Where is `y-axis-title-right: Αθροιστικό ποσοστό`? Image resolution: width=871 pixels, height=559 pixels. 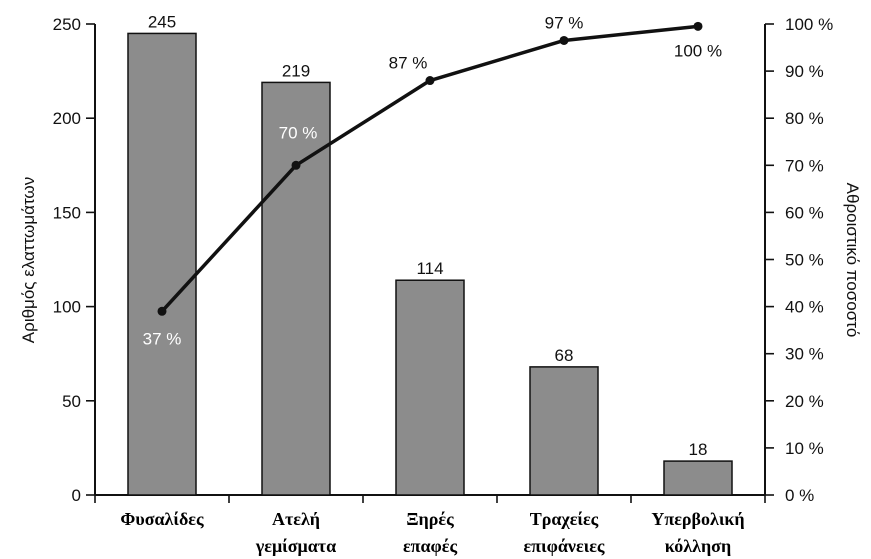 y-axis-title-right: Αθροιστικό ποσοστό is located at coordinates (852, 260).